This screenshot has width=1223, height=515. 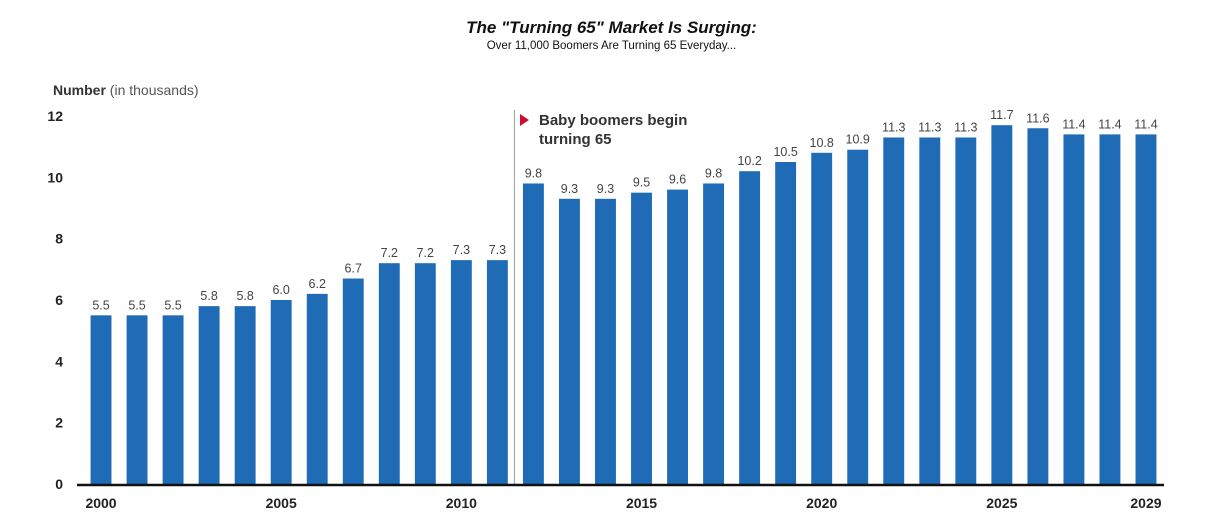 What do you see at coordinates (1037, 118) in the screenshot?
I see `bar-value-label: 11.6` at bounding box center [1037, 118].